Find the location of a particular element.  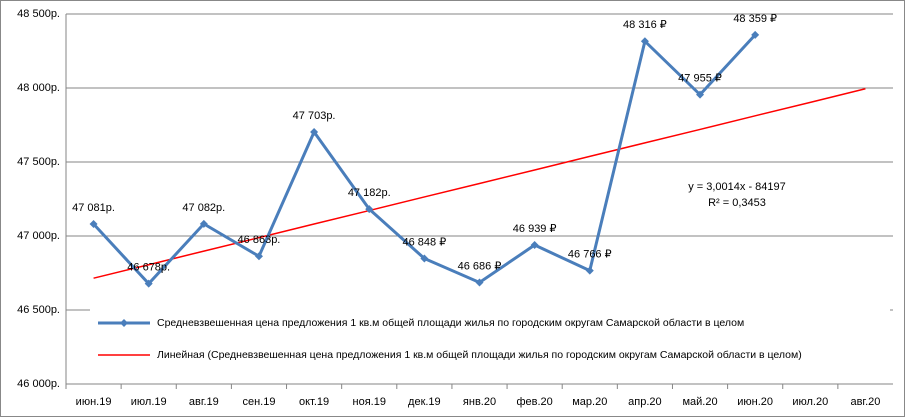

x-tick-label: апр.20 is located at coordinates (644, 402).